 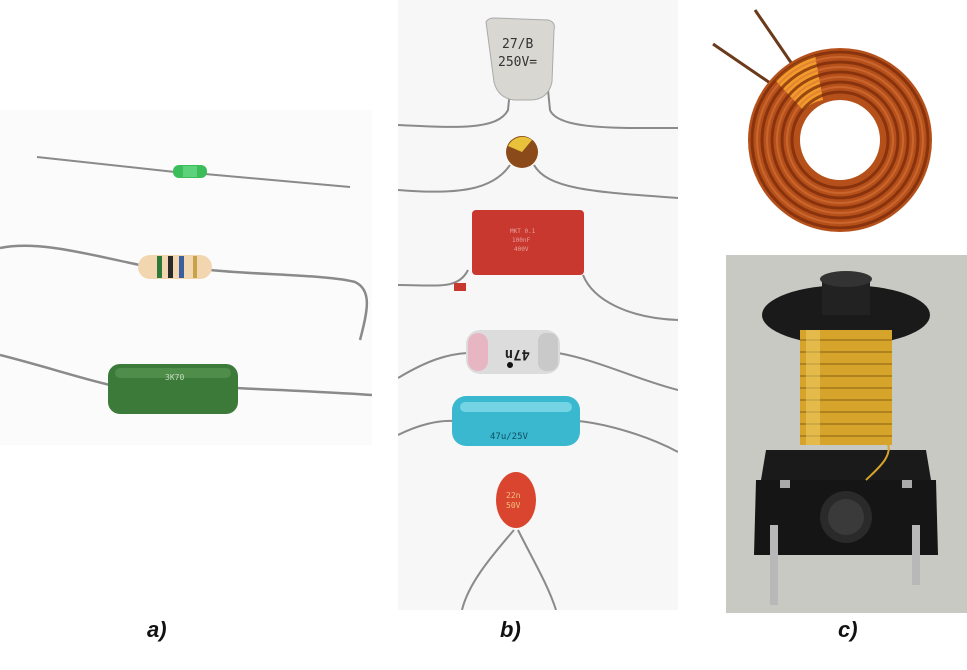 What do you see at coordinates (510, 629) in the screenshot?
I see `caption-b: b)` at bounding box center [510, 629].